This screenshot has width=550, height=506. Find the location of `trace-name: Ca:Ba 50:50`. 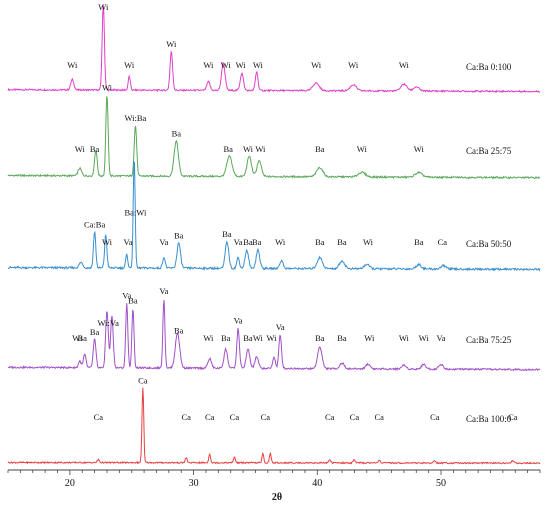

trace-name: Ca:Ba 50:50 is located at coordinates (489, 244).